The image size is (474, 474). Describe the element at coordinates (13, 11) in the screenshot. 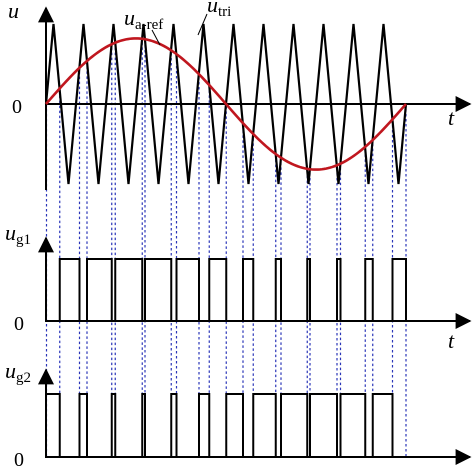

I see `top-axis-label-u: u` at that location.